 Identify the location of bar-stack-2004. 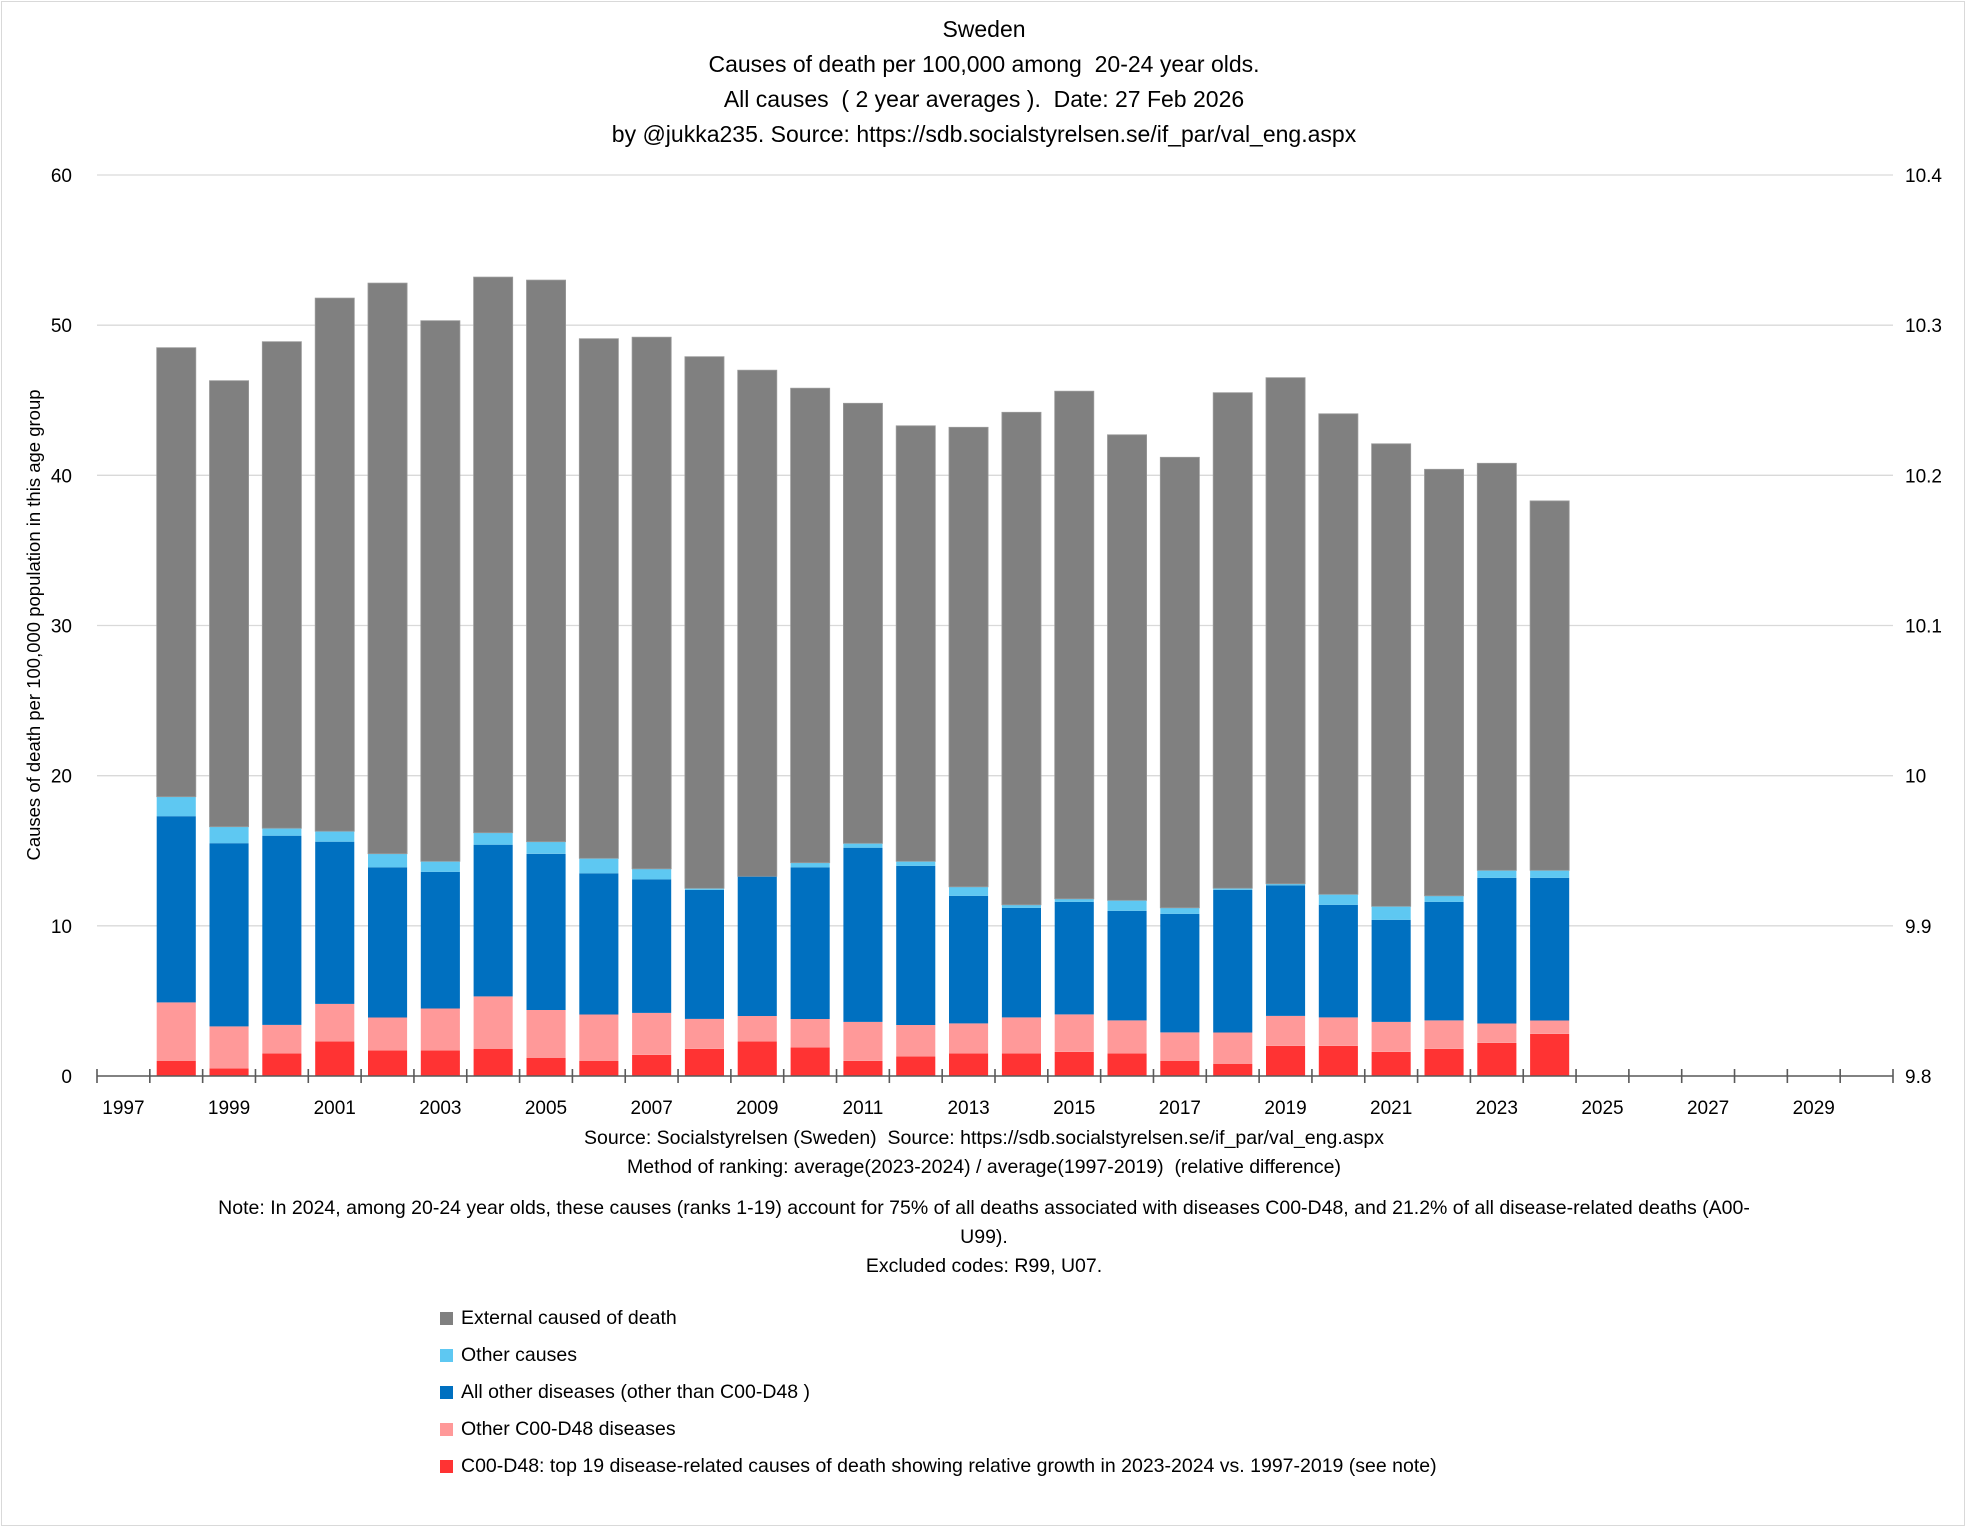
(493, 676).